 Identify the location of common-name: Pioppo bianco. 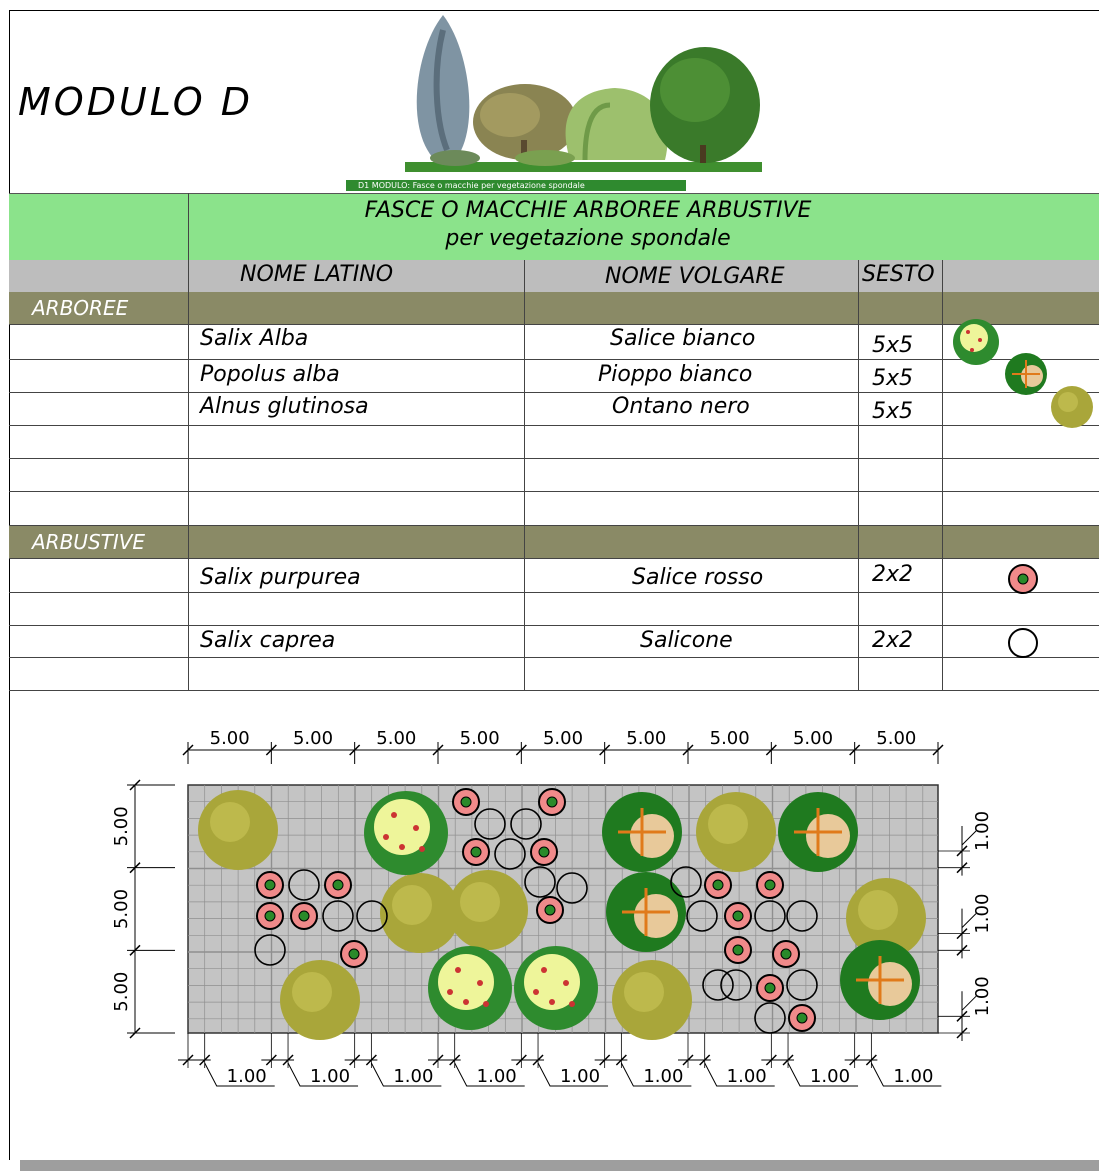
(675, 374).